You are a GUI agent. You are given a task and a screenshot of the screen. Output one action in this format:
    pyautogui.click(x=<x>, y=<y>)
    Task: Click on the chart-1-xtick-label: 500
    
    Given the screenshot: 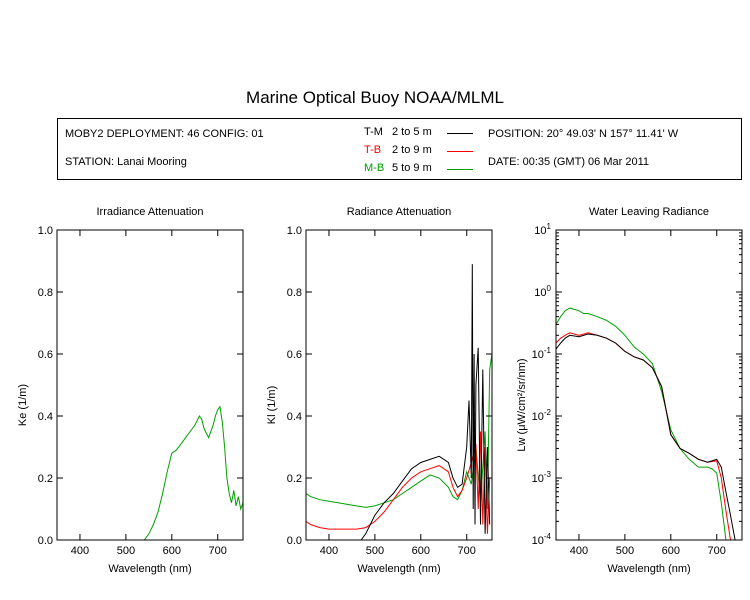 What is the action you would take?
    pyautogui.click(x=126, y=551)
    